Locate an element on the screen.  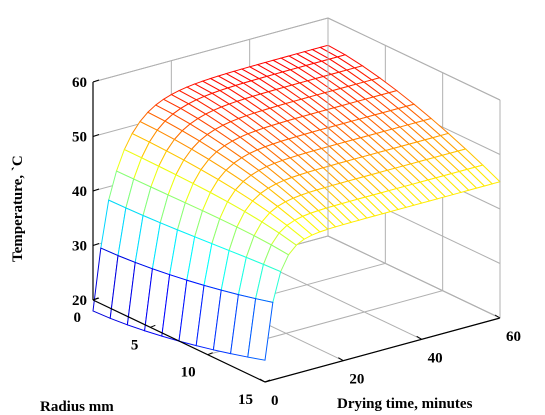
x-tick-label: 0 is located at coordinates (275, 401).